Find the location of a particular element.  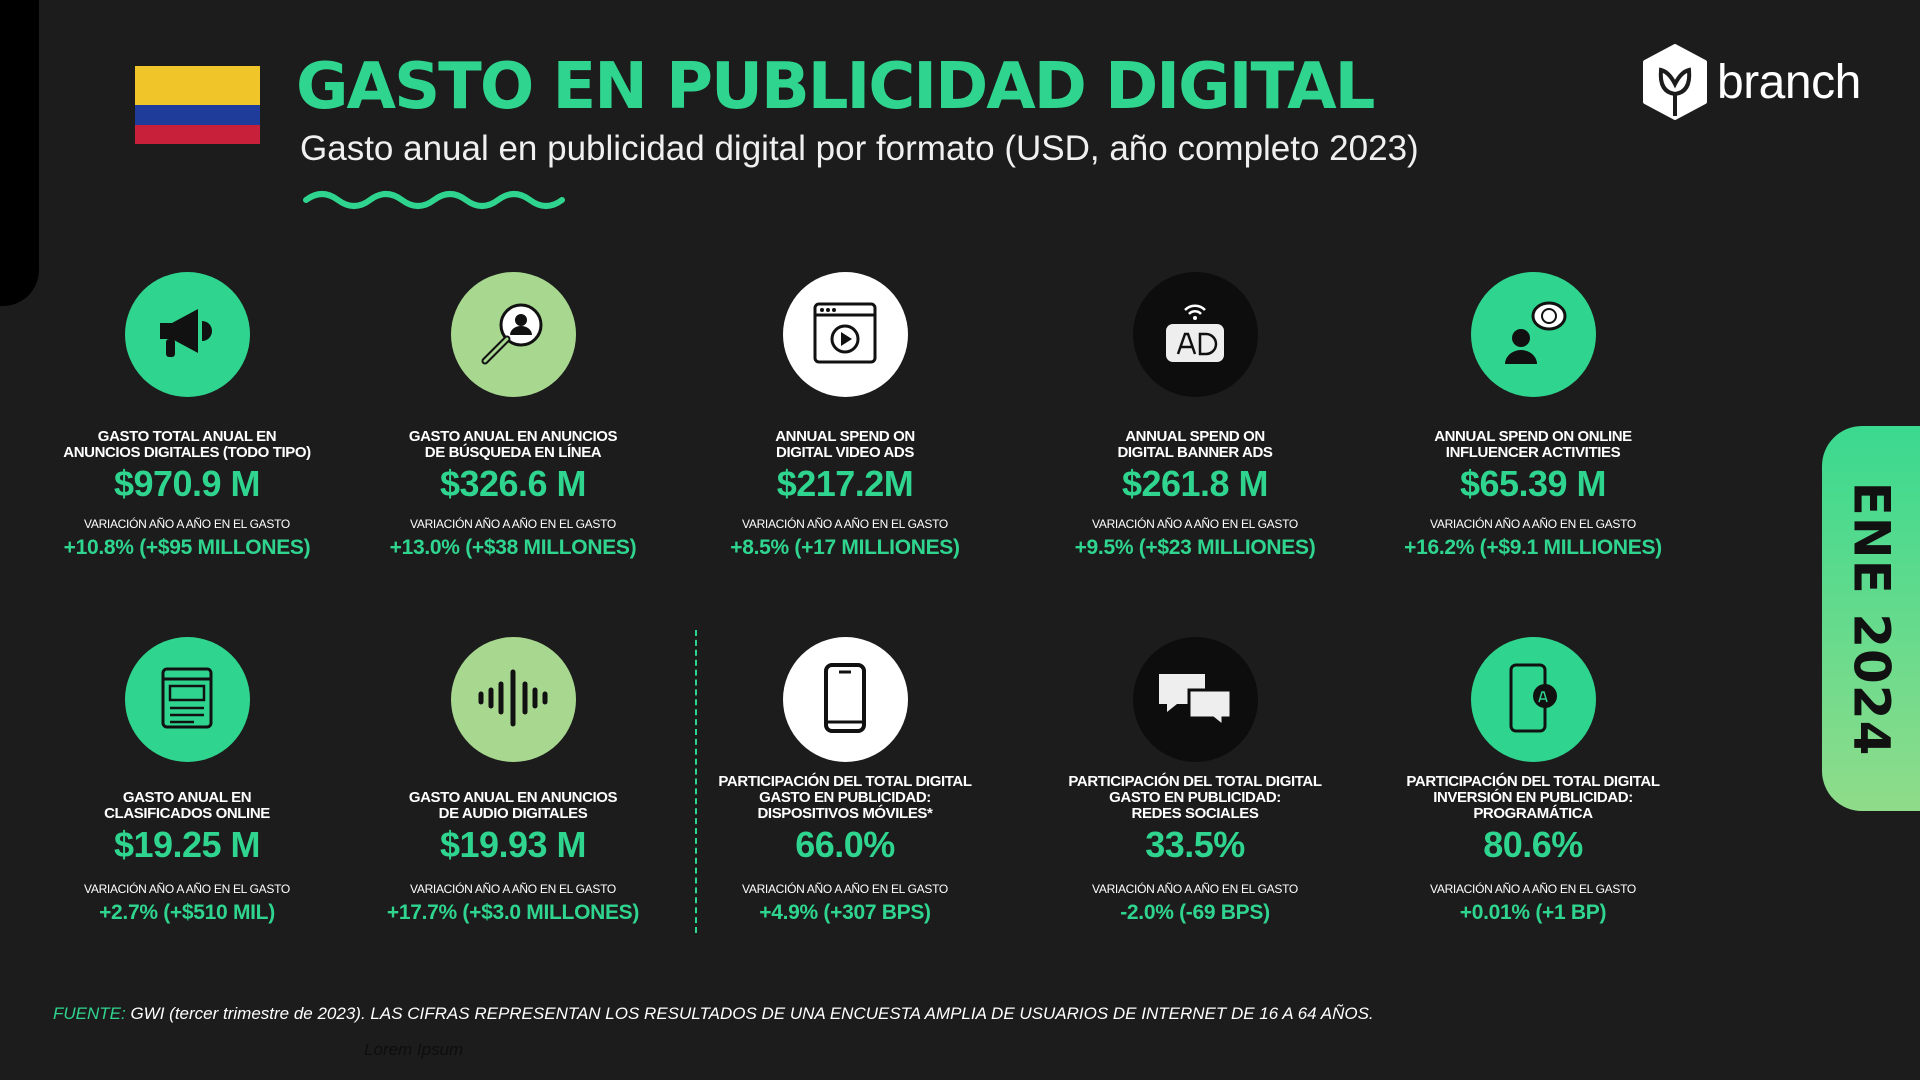

chat-bubbles-icon is located at coordinates (1195, 700).